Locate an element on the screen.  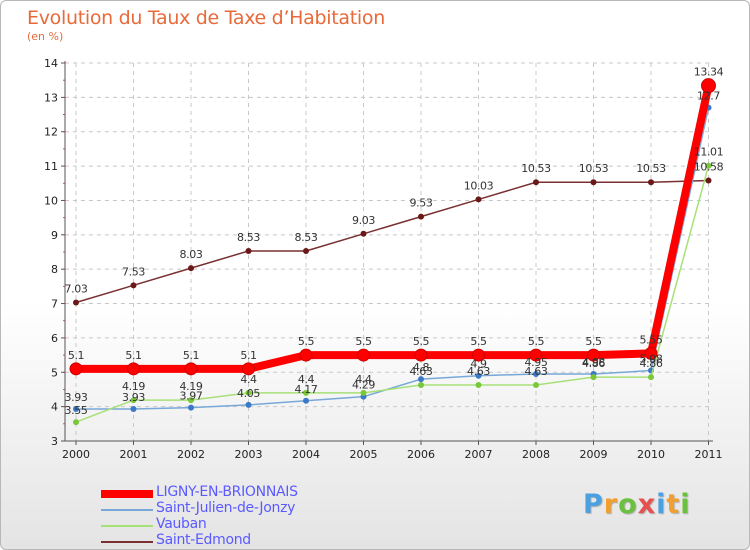
logo-letter: i is located at coordinates (661, 504).